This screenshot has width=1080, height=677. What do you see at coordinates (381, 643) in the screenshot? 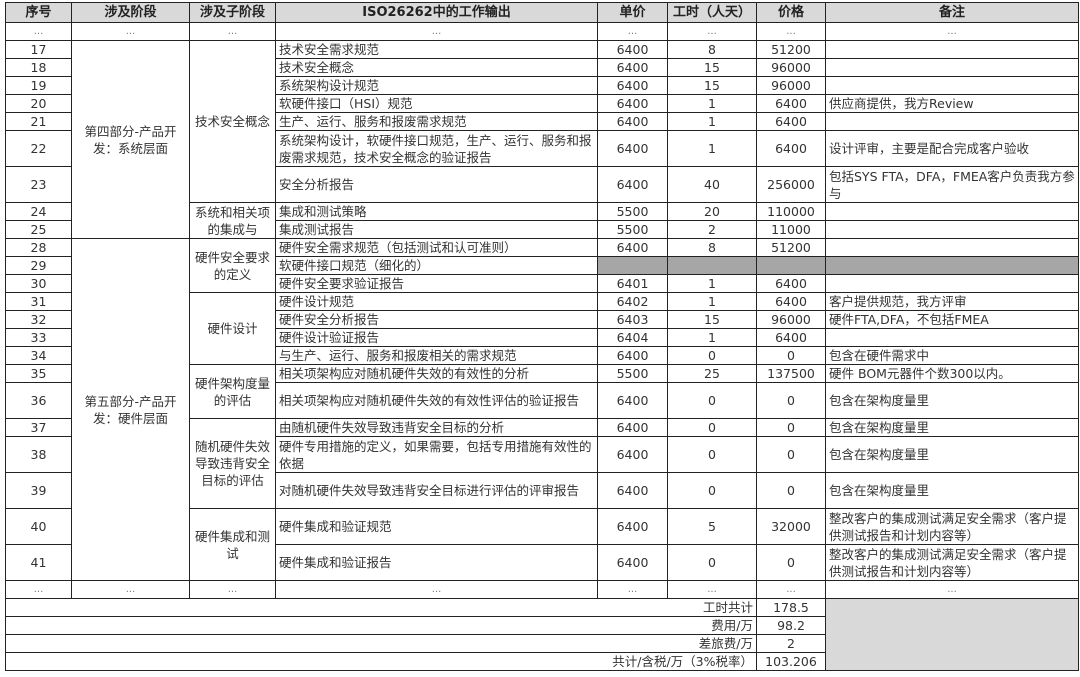
I see `summary-label: 差旅费/万` at bounding box center [381, 643].